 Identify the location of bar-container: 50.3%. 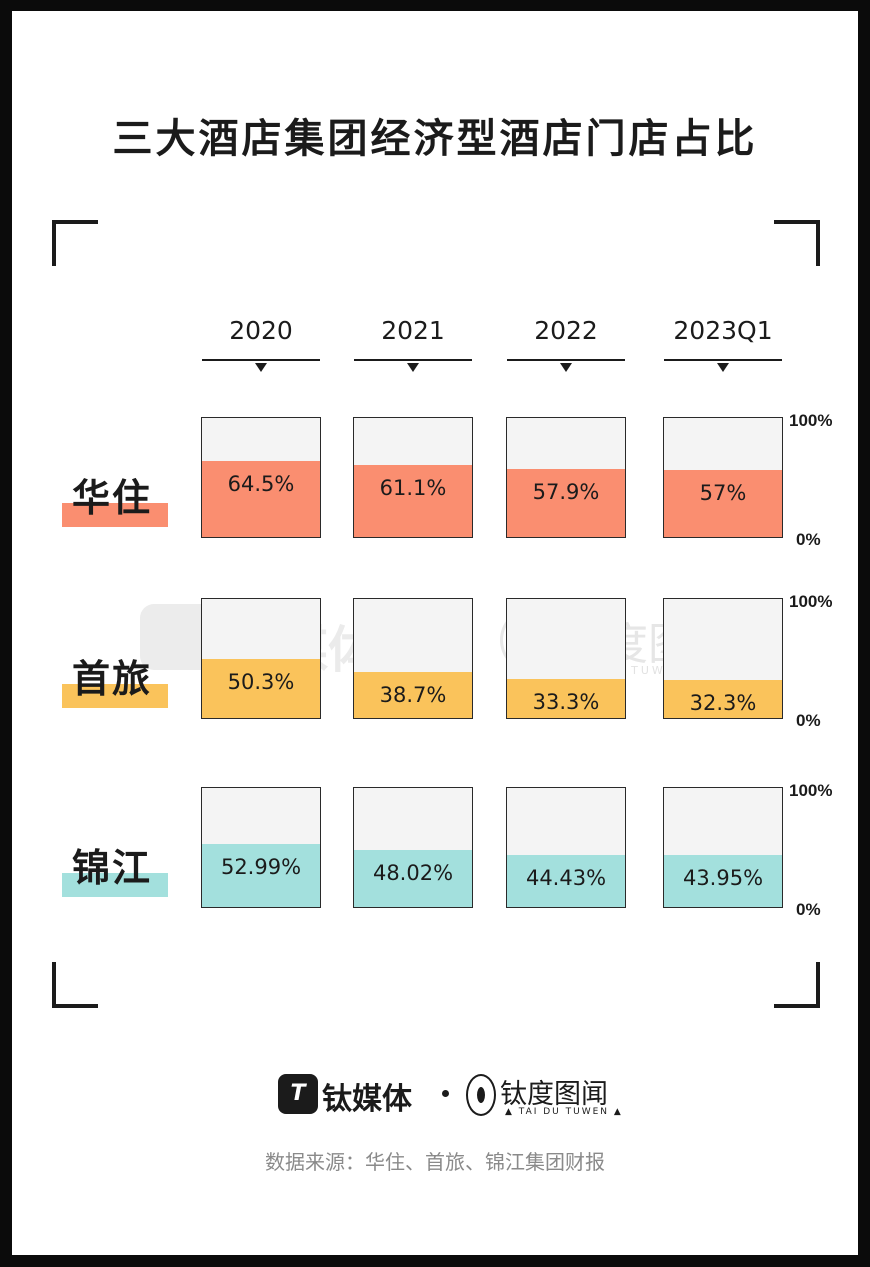
(261, 658).